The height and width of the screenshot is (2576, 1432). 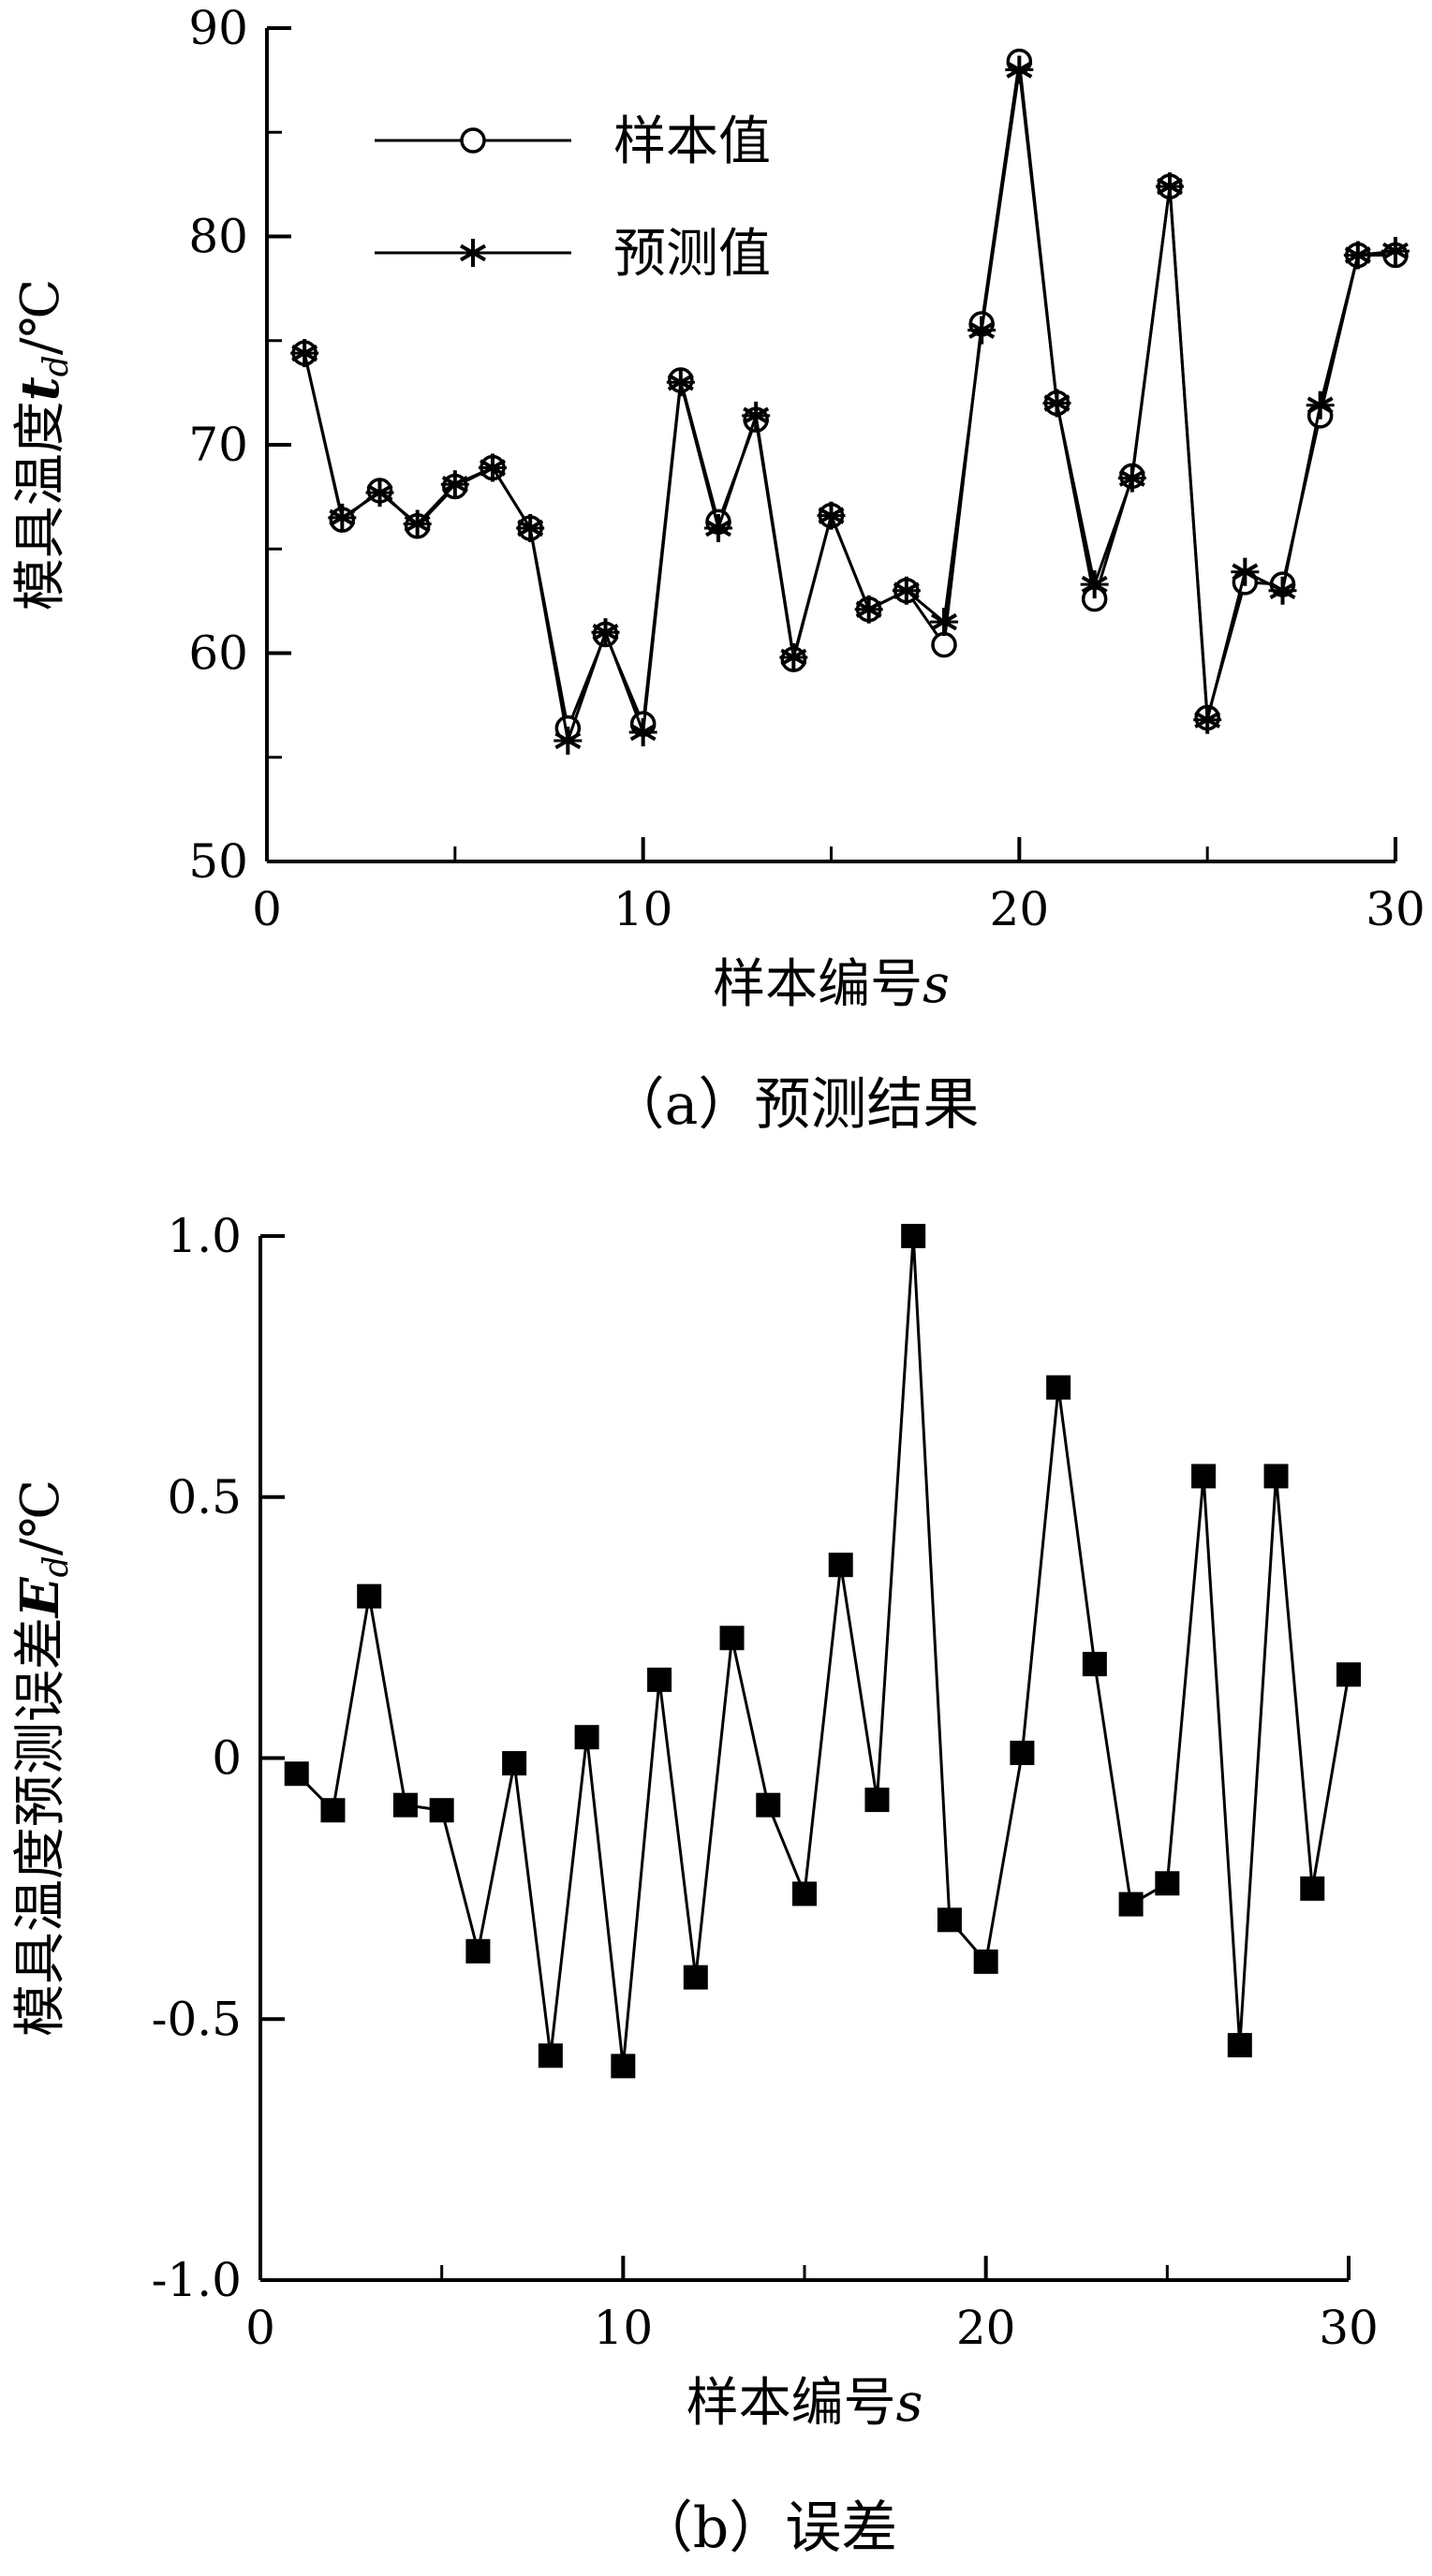 I want to click on y-axis-title: 模具温度预测误差Ed/℃, so click(x=42, y=1758).